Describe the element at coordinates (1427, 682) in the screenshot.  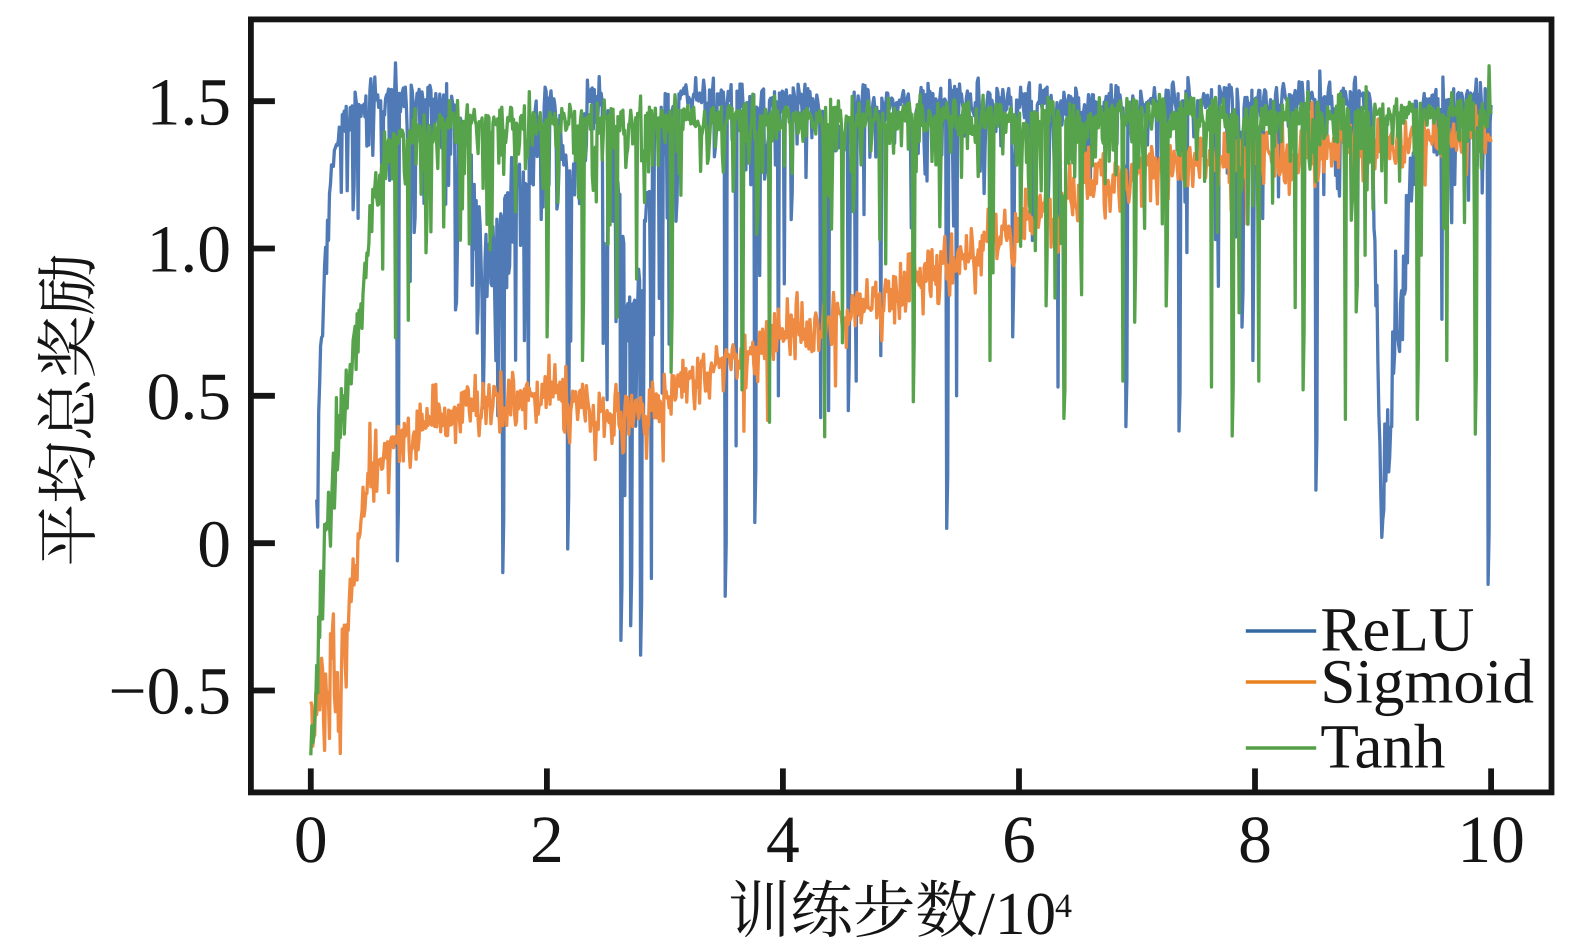
I see `svg-text: Sigmoid` at that location.